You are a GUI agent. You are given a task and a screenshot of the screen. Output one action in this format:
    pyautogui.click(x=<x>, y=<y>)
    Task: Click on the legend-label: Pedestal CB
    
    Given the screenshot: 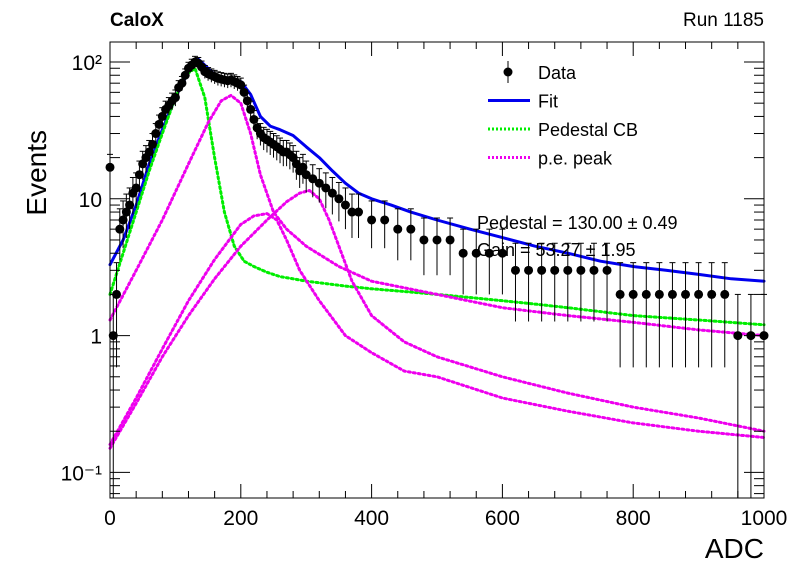 What is the action you would take?
    pyautogui.click(x=588, y=130)
    